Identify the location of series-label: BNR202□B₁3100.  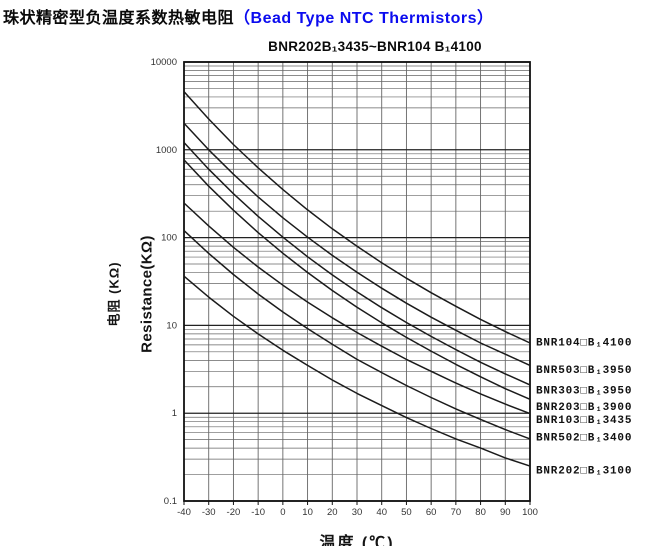
(584, 472).